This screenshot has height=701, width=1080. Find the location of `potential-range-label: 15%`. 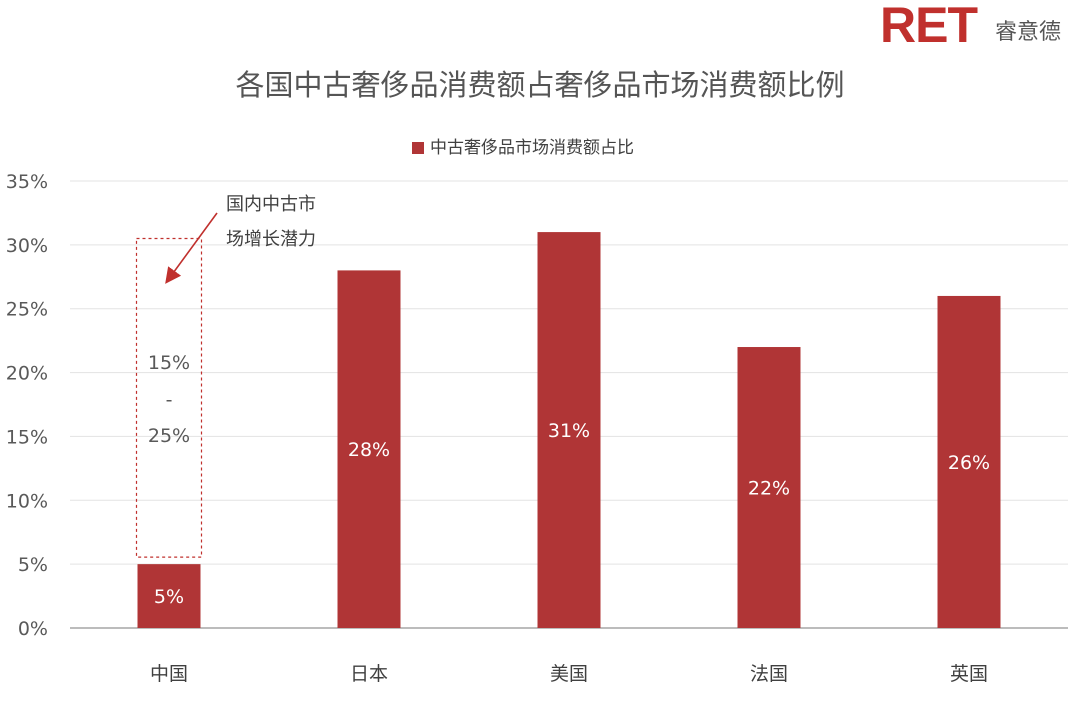

potential-range-label: 15% is located at coordinates (169, 363).